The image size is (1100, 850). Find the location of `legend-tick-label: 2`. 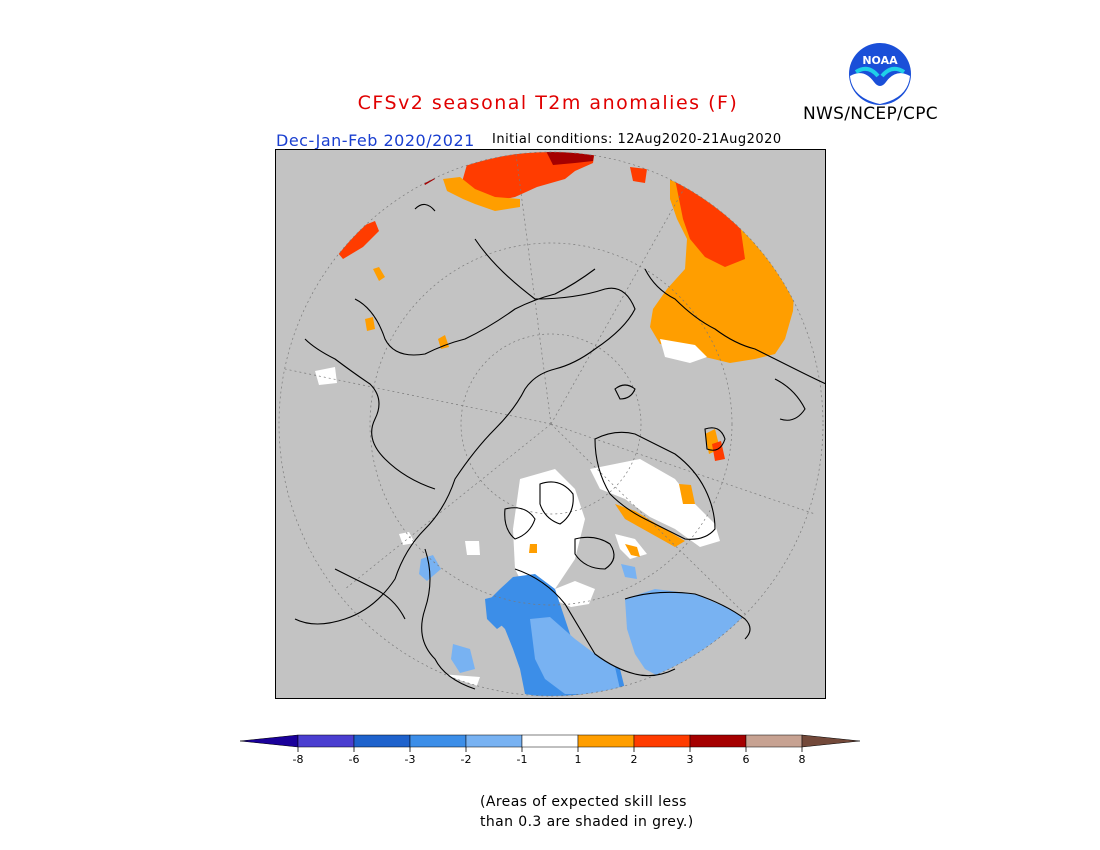

legend-tick-label: 2 is located at coordinates (634, 759).